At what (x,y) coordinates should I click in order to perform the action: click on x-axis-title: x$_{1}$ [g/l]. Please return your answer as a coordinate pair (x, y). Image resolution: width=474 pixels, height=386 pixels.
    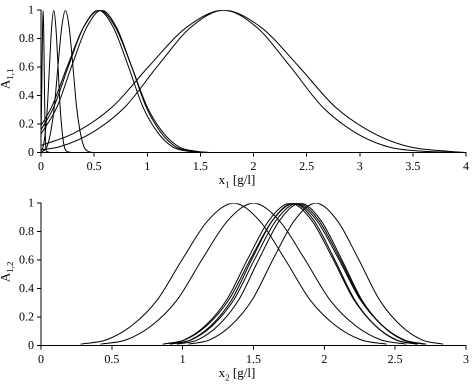
    Looking at the image, I should click on (237, 182).